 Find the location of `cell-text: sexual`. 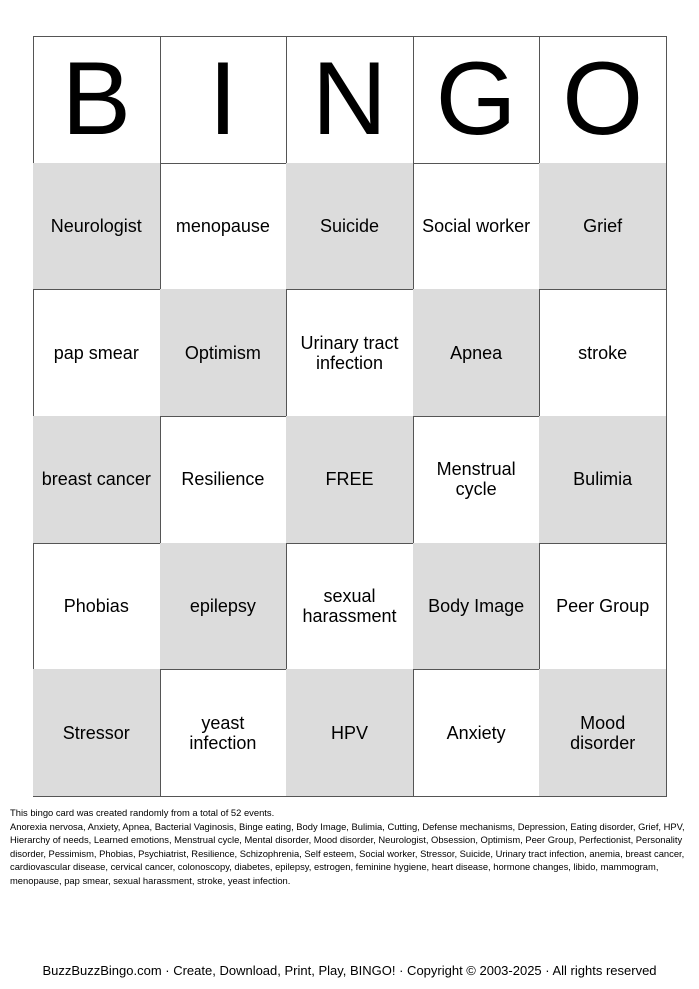

cell-text: sexual is located at coordinates (349, 595).